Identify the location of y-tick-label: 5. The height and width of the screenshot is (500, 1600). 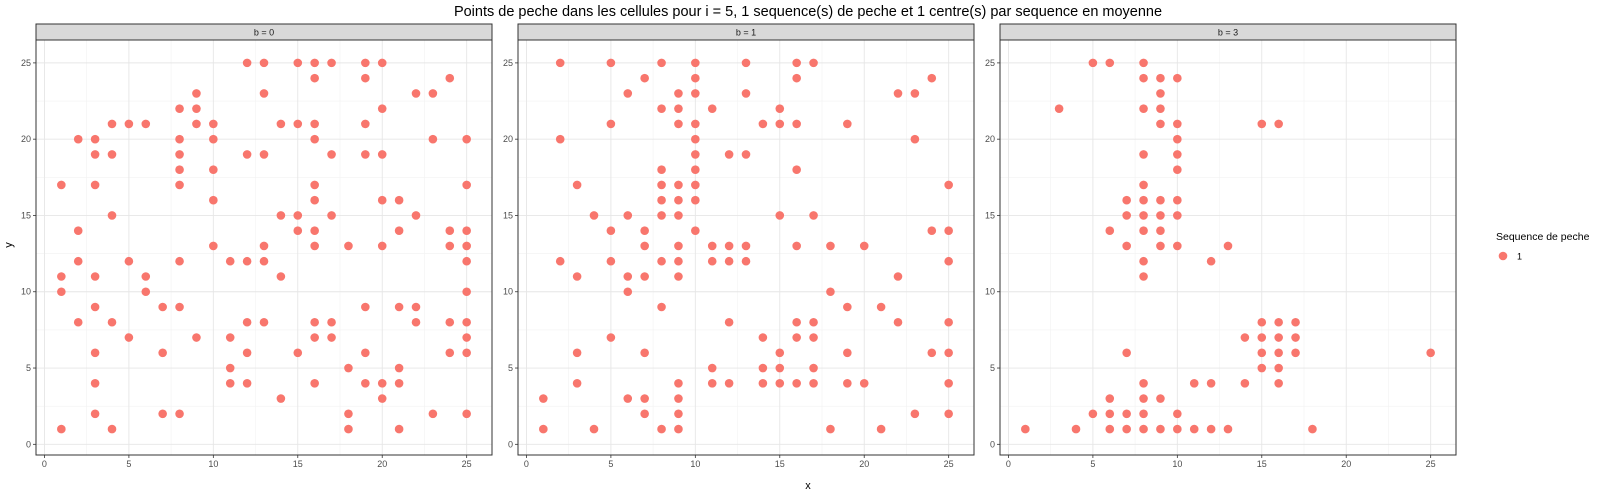
(28, 368).